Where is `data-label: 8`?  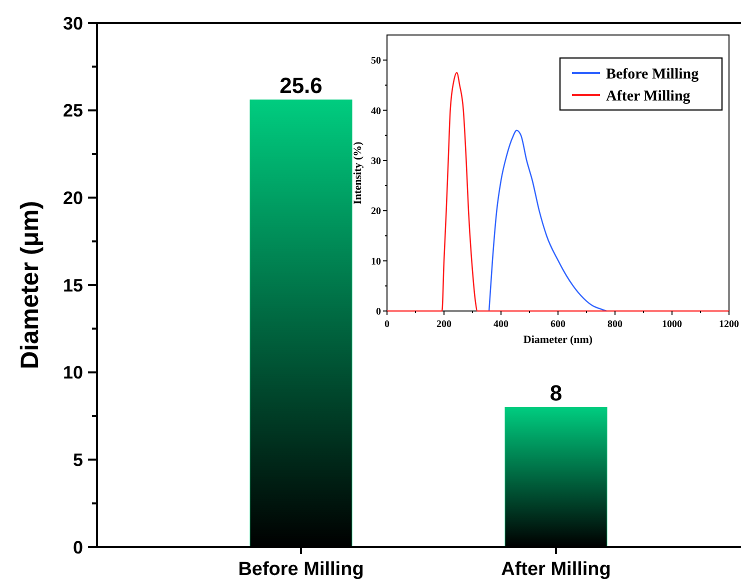 data-label: 8 is located at coordinates (556, 393).